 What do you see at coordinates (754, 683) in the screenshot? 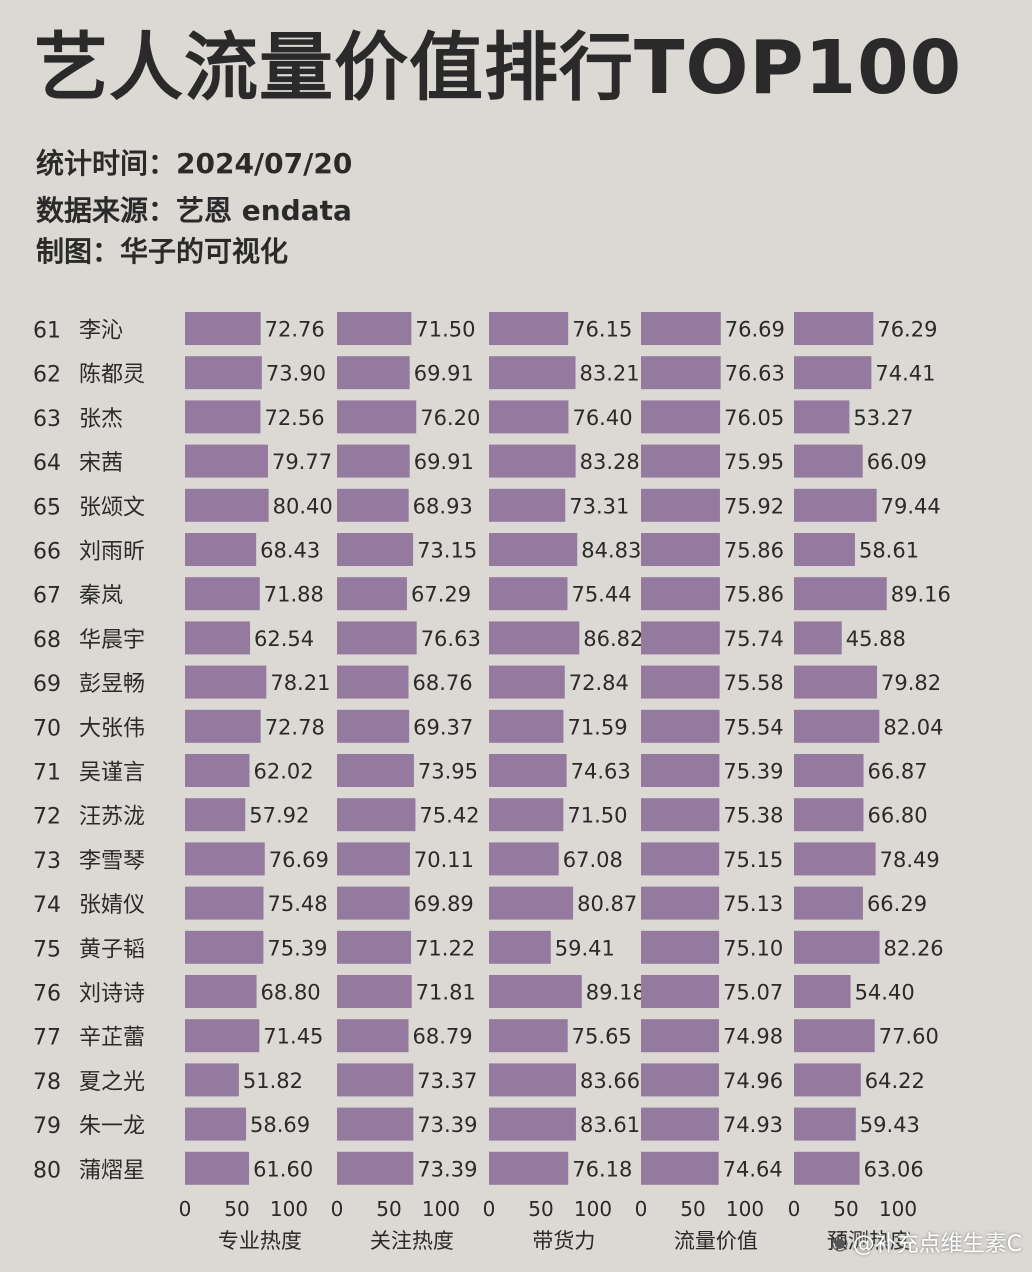
I see `data-label: 75.58` at bounding box center [754, 683].